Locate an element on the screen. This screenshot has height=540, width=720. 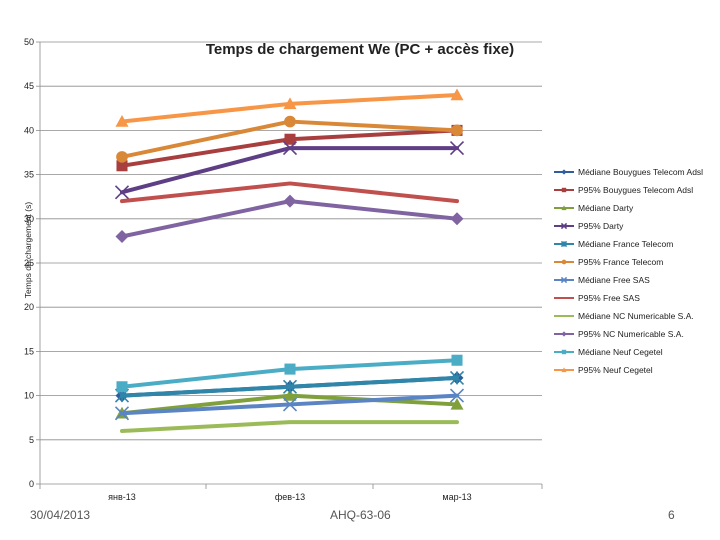
legend-label: Médiane Neuf Cegetel is located at coordinates (620, 352).